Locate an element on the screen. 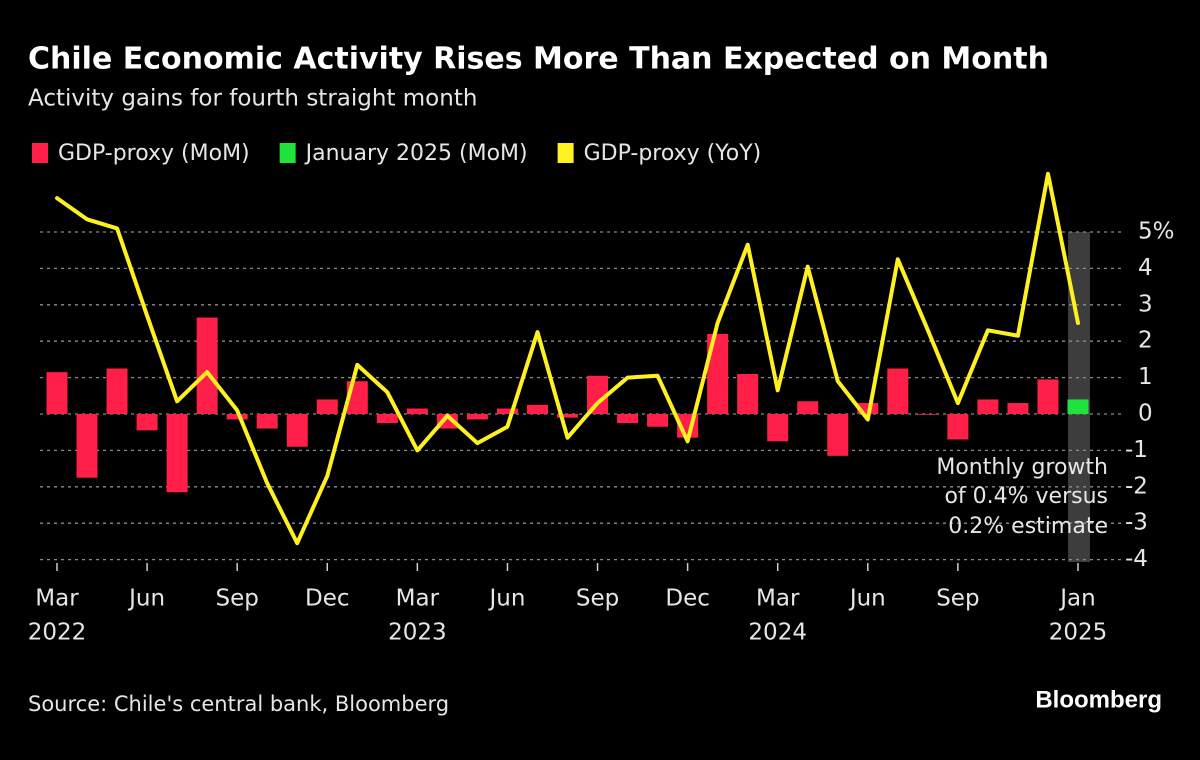  y-tick-label: 2 is located at coordinates (1145, 341).